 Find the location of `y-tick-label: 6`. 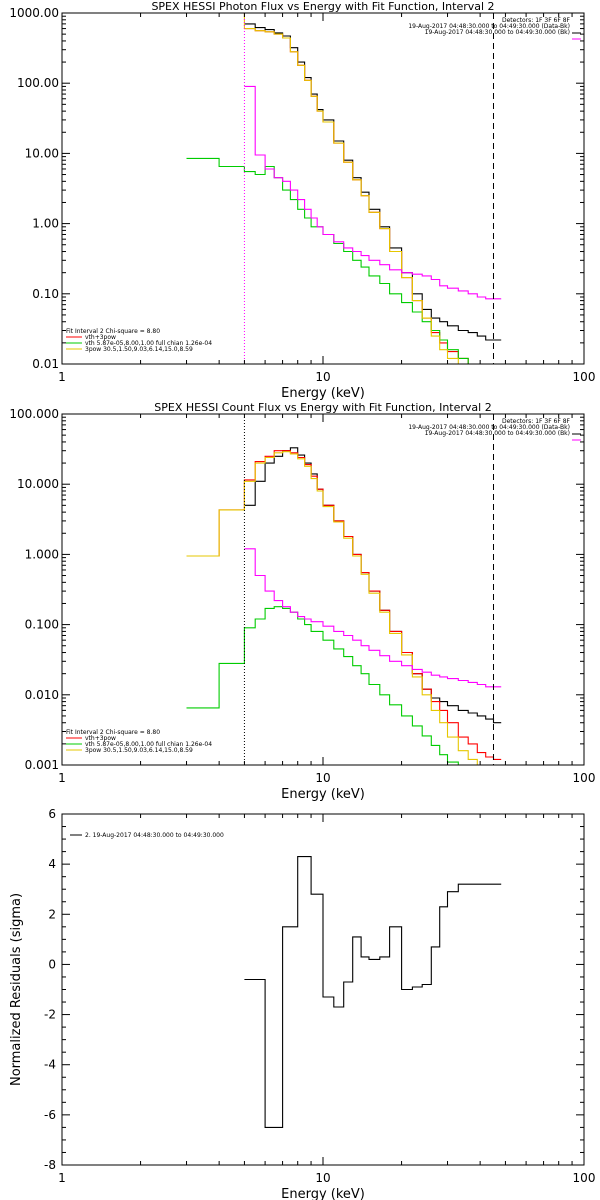

y-tick-label: 6 is located at coordinates (52, 814).